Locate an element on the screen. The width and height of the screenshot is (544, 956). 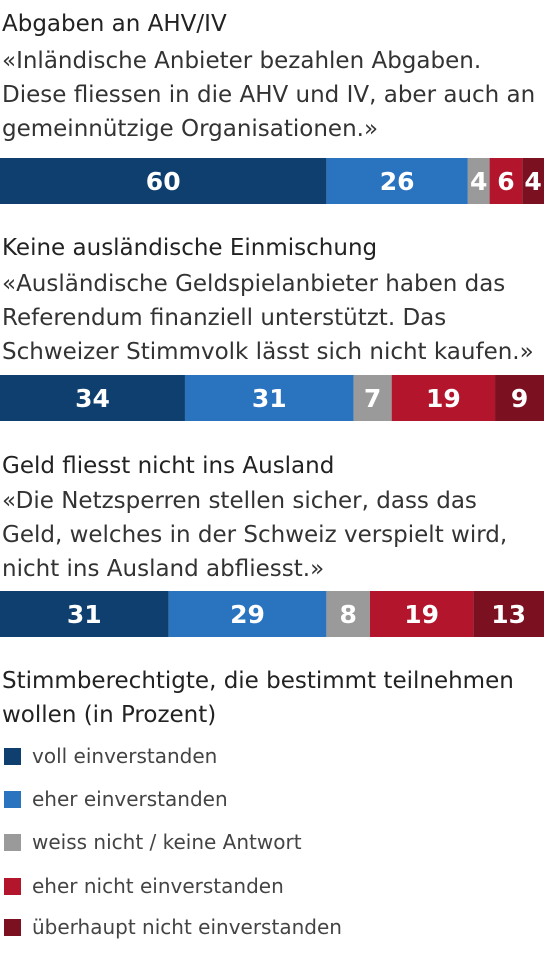
stacked-bar: 31 29 8 19 13 is located at coordinates (272, 614).